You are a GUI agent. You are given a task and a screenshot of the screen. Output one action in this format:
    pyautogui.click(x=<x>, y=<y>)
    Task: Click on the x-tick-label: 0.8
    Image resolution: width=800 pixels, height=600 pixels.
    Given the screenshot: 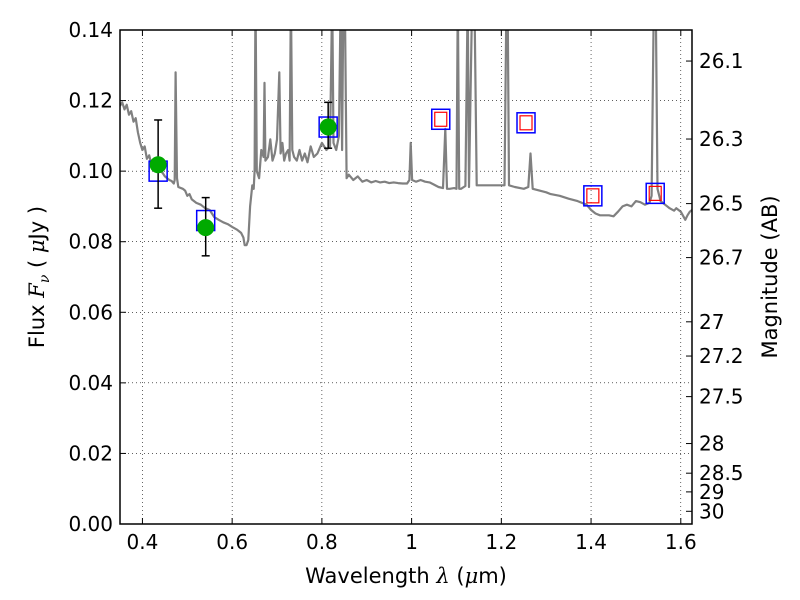 What is the action you would take?
    pyautogui.click(x=322, y=542)
    